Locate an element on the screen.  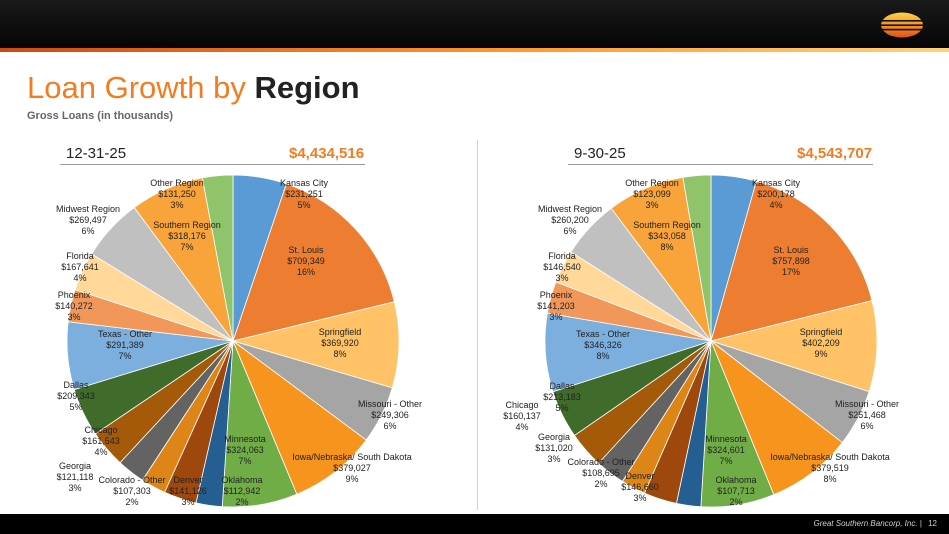
chart-1-rule is located at coordinates (212, 164).